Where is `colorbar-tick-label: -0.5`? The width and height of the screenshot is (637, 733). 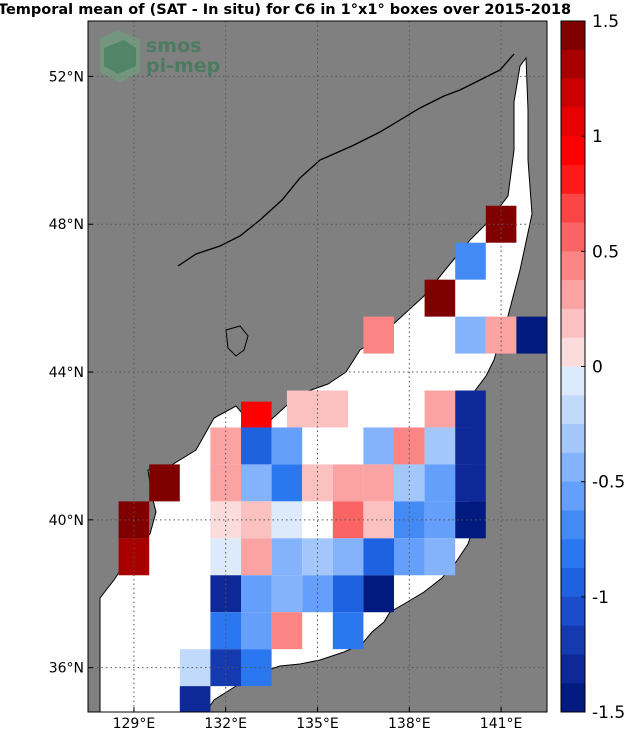
colorbar-tick-label: -0.5 is located at coordinates (608, 483).